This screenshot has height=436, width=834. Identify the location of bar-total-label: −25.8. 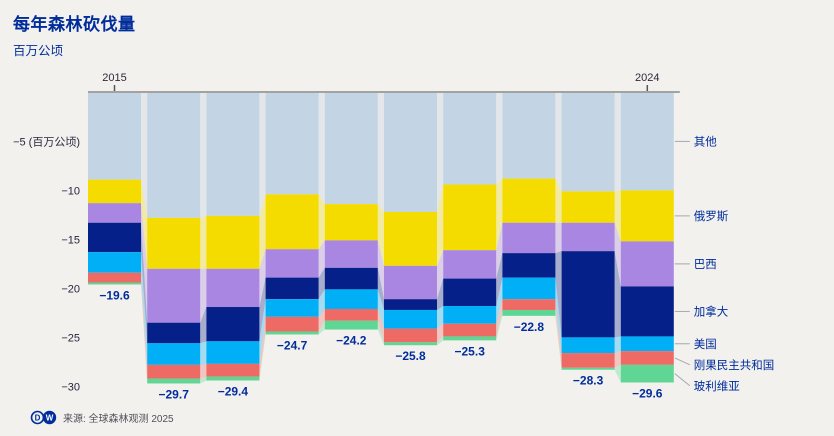
(410, 356).